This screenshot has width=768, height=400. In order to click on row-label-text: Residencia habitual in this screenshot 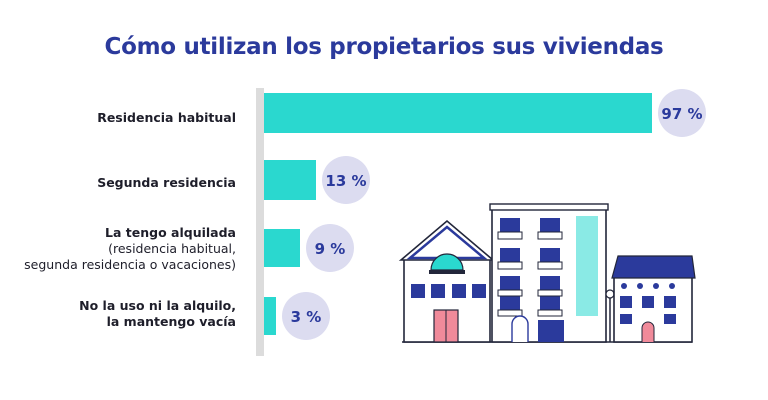, I will do `click(166, 117)`.